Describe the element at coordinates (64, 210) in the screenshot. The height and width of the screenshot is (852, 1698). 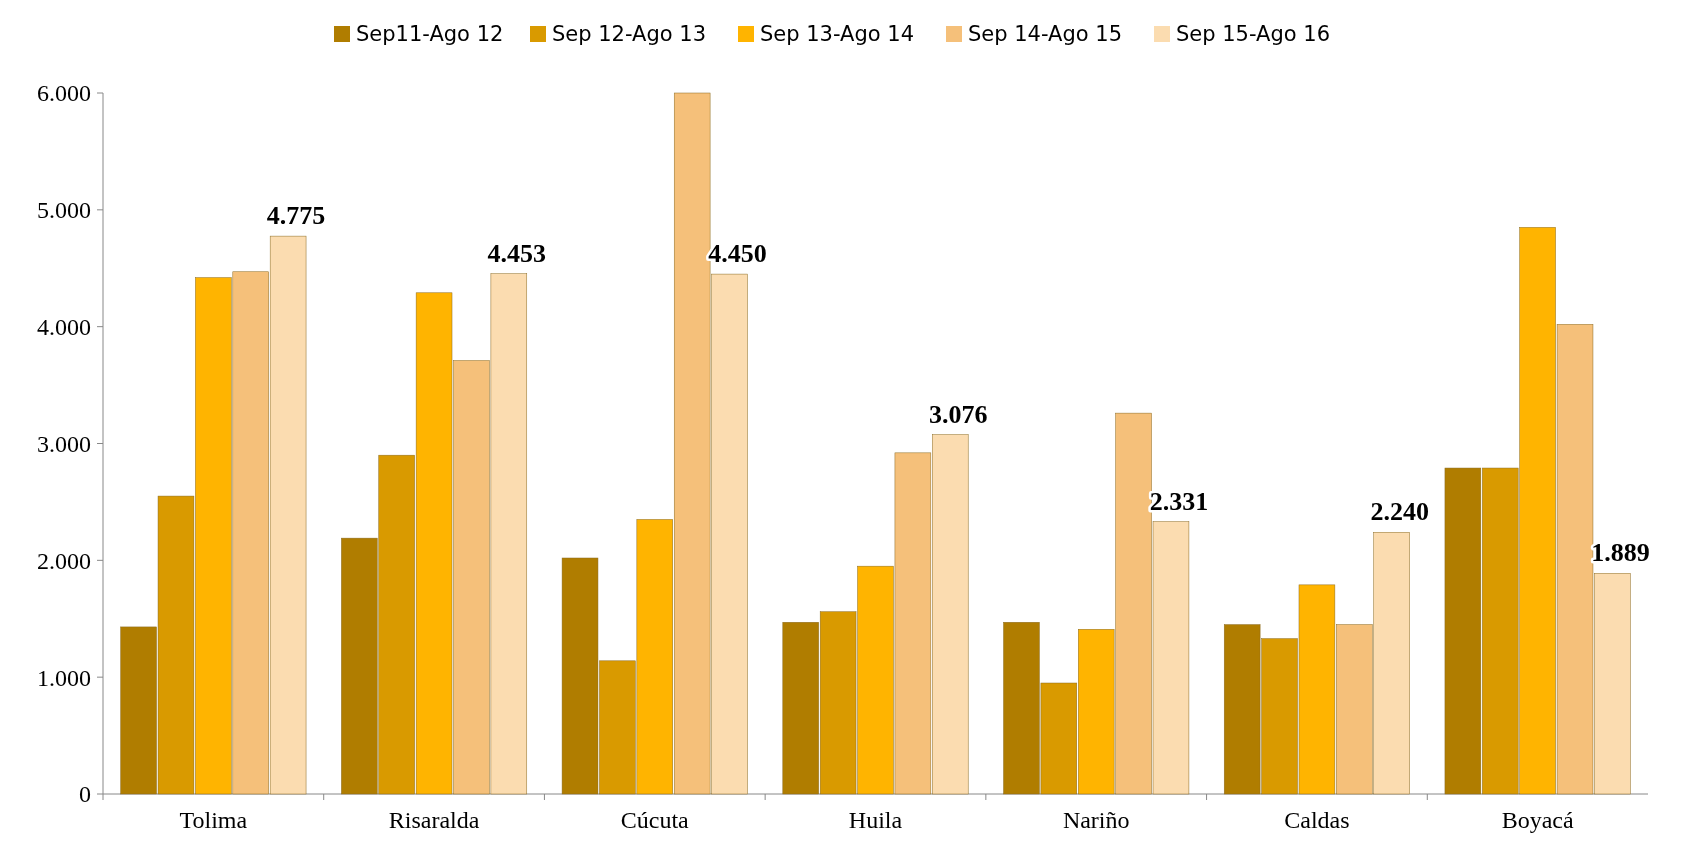
I see `y-tick-label: 5.000` at that location.